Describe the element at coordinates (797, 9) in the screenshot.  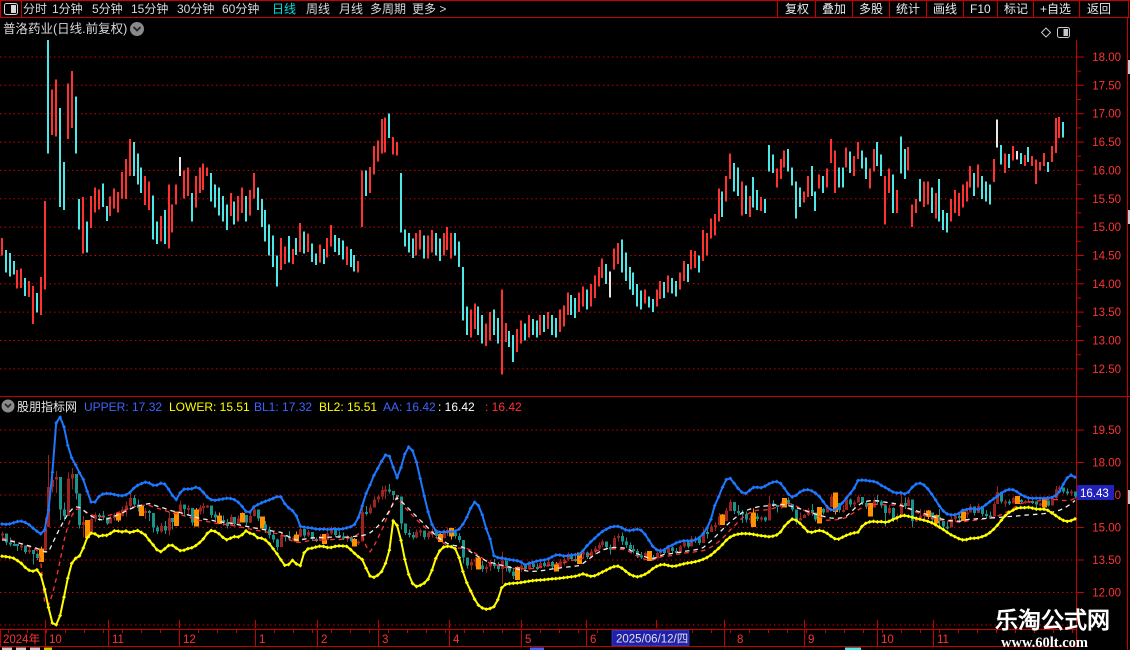
I see `svg-text: 复权` at that location.